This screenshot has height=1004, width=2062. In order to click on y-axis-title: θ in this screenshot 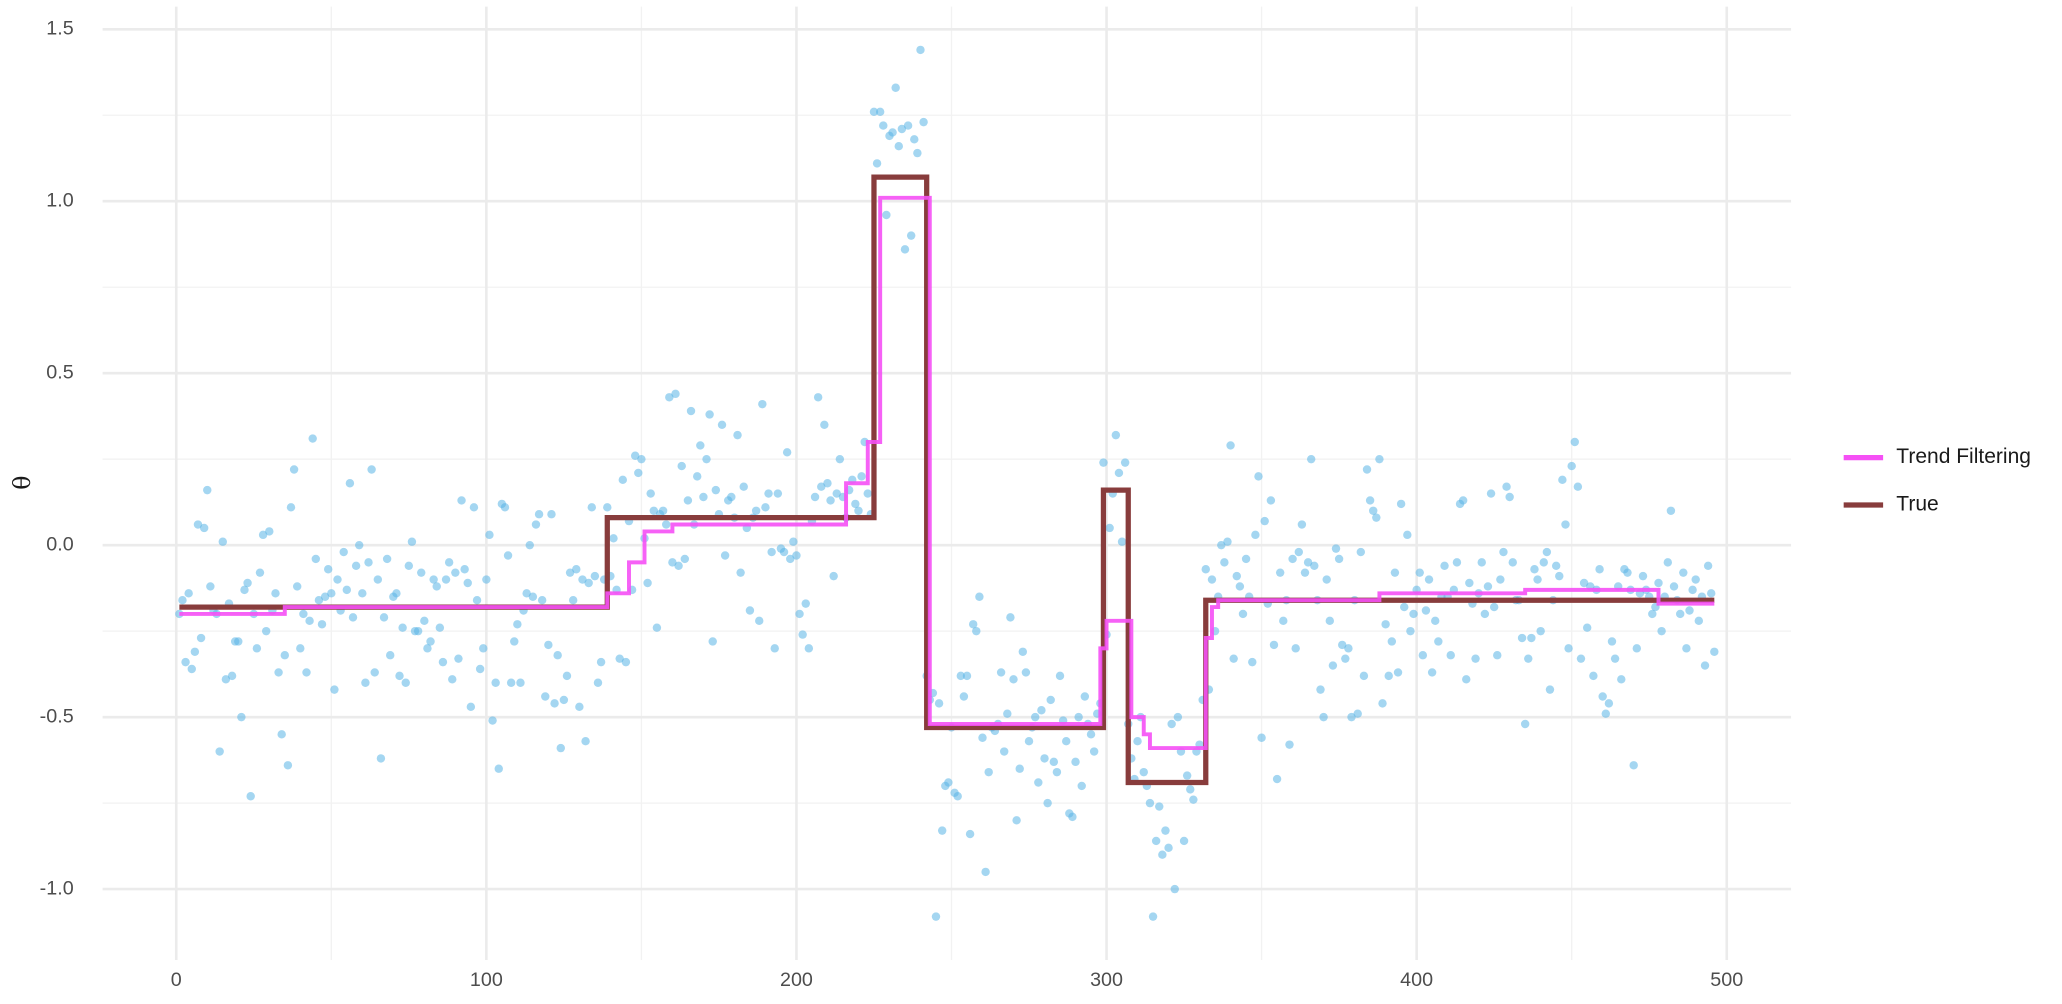, I will do `click(22, 482)`.